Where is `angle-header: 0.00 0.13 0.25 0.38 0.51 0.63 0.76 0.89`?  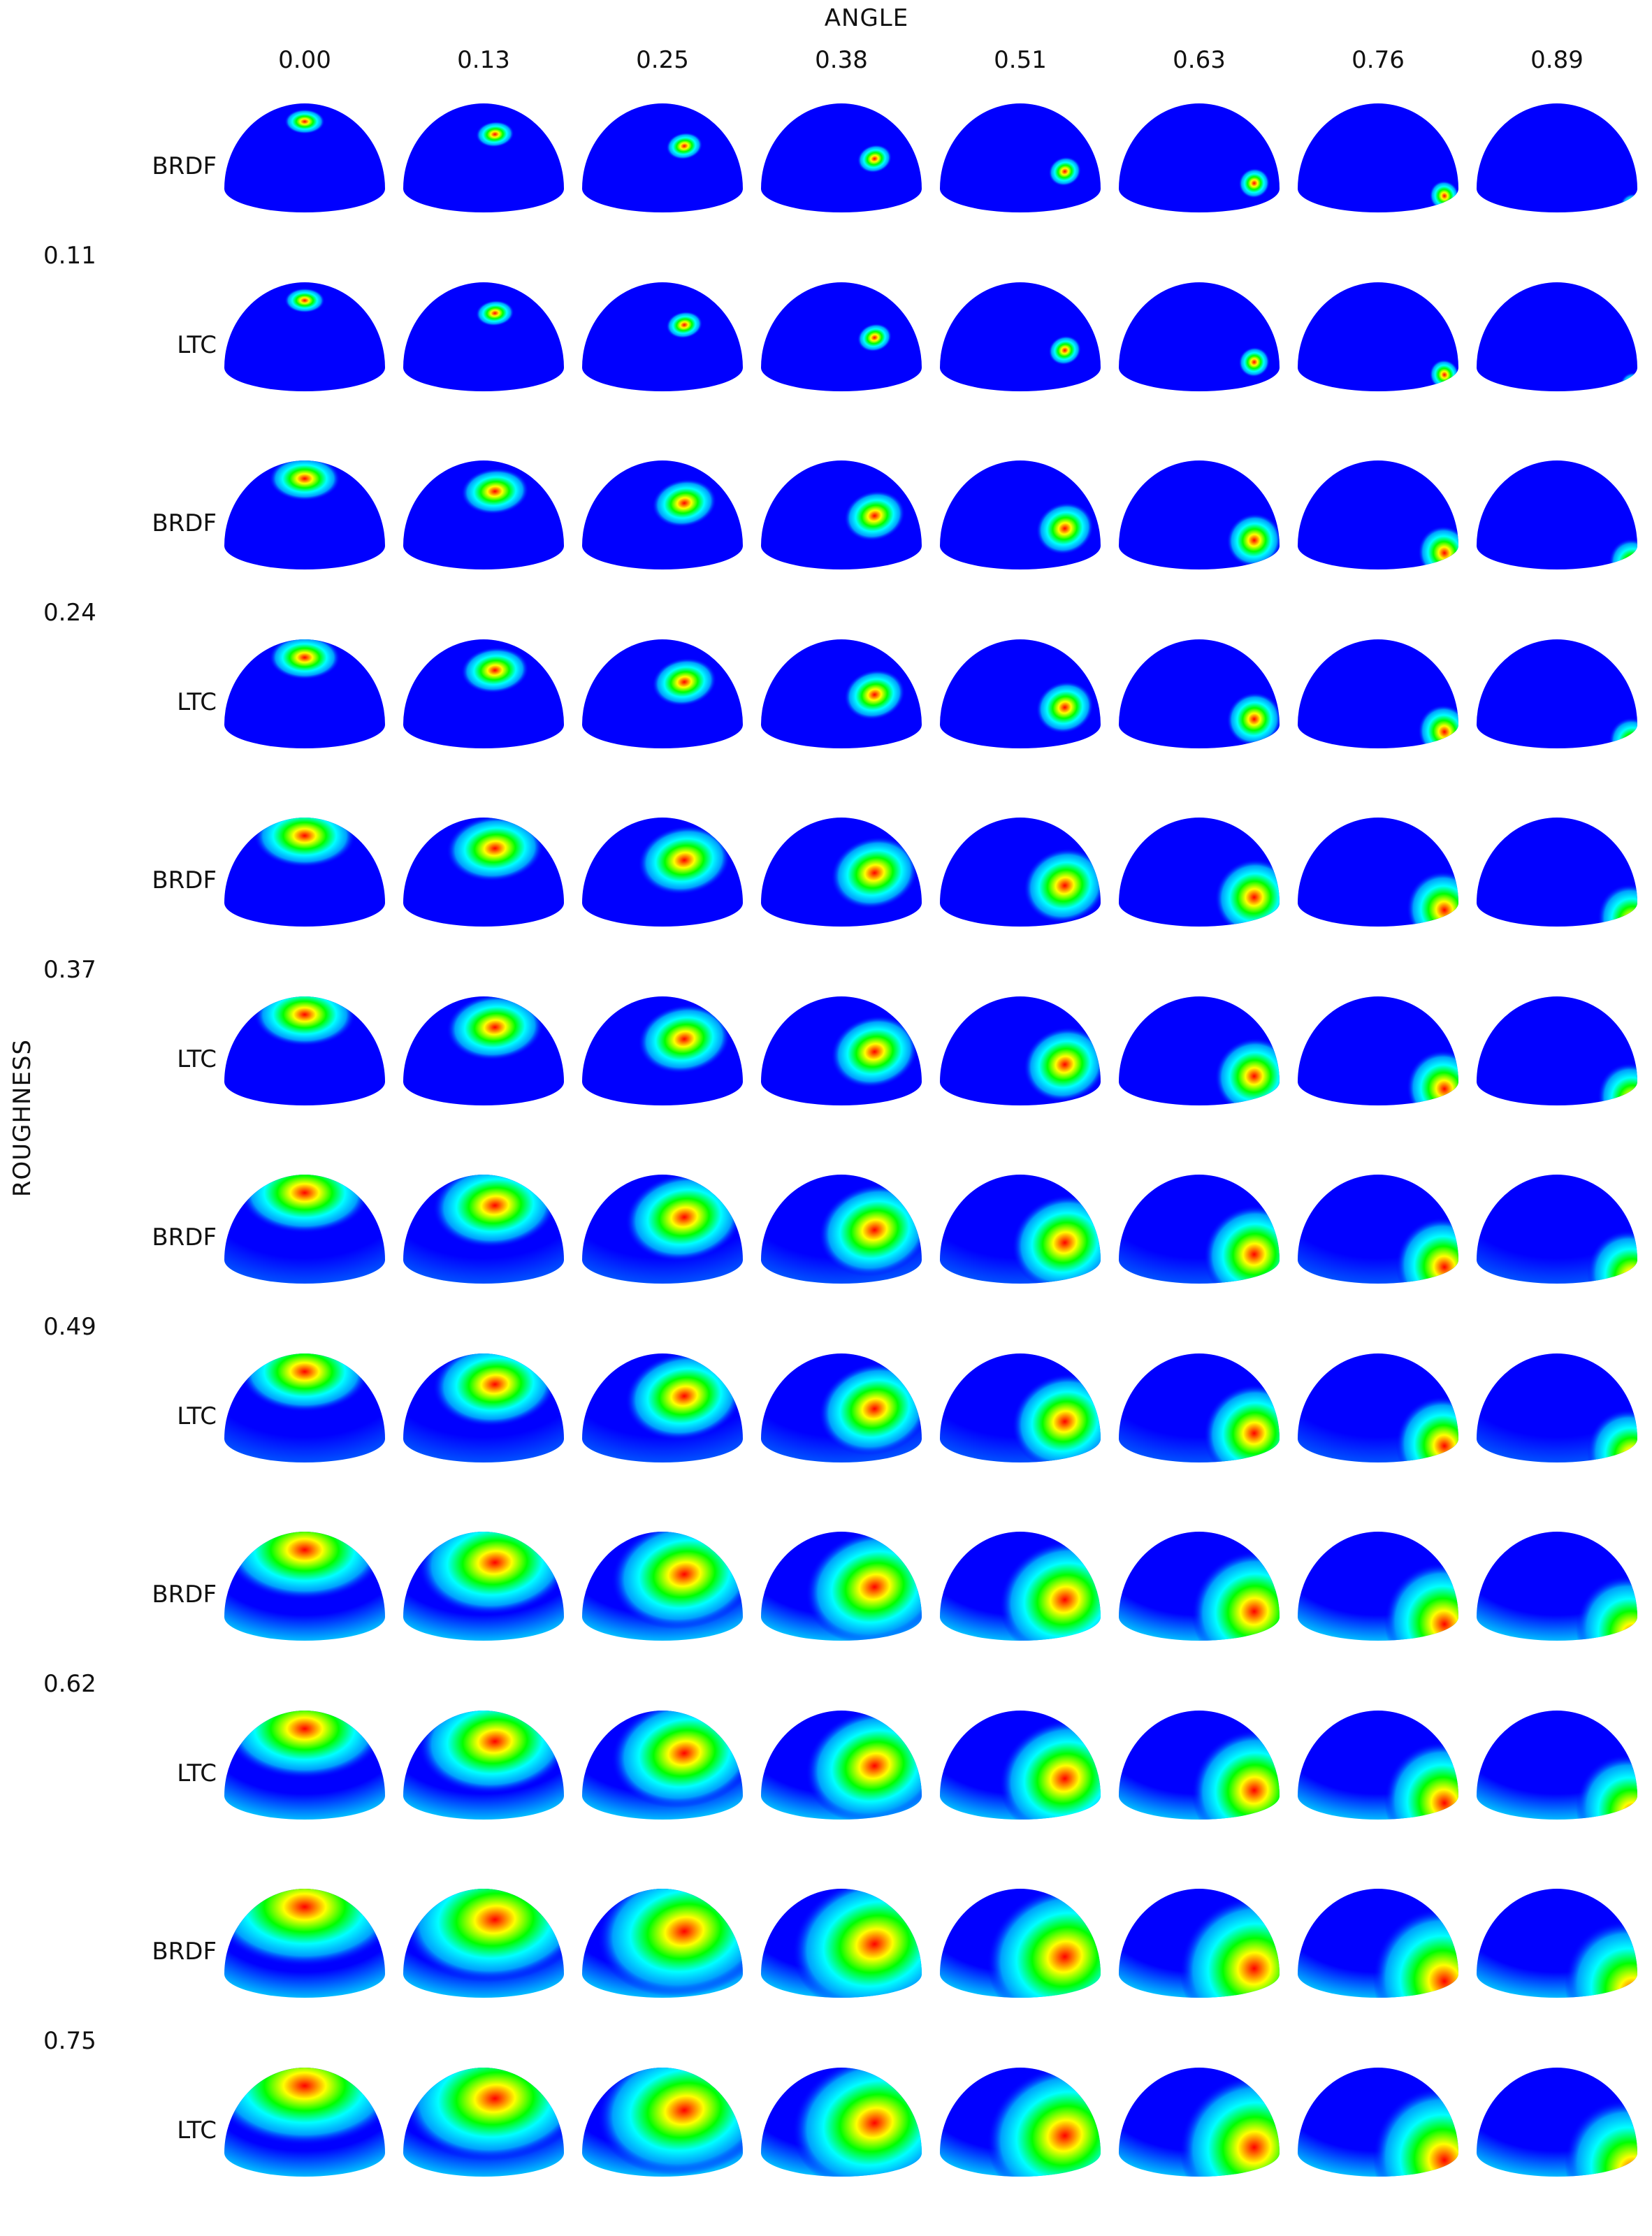 angle-header: 0.00 0.13 0.25 0.38 0.51 0.63 0.76 0.89 is located at coordinates (826, 63).